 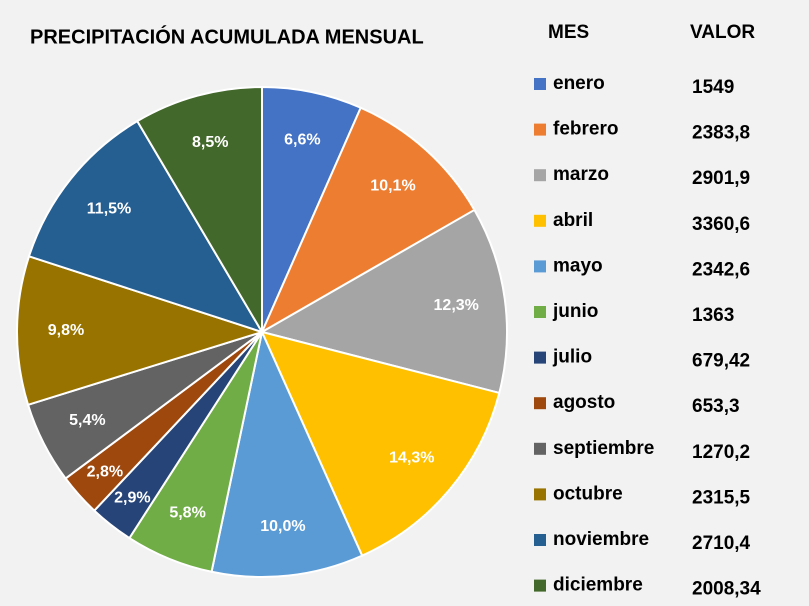 What do you see at coordinates (713, 315) in the screenshot?
I see `table-value: 1363` at bounding box center [713, 315].